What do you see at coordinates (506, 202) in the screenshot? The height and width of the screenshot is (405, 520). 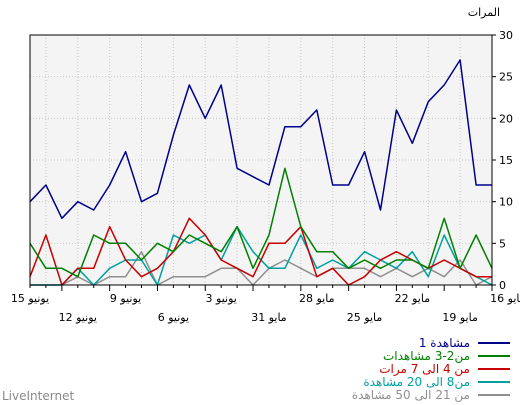 I see `y-tick-label: 10` at bounding box center [506, 202].